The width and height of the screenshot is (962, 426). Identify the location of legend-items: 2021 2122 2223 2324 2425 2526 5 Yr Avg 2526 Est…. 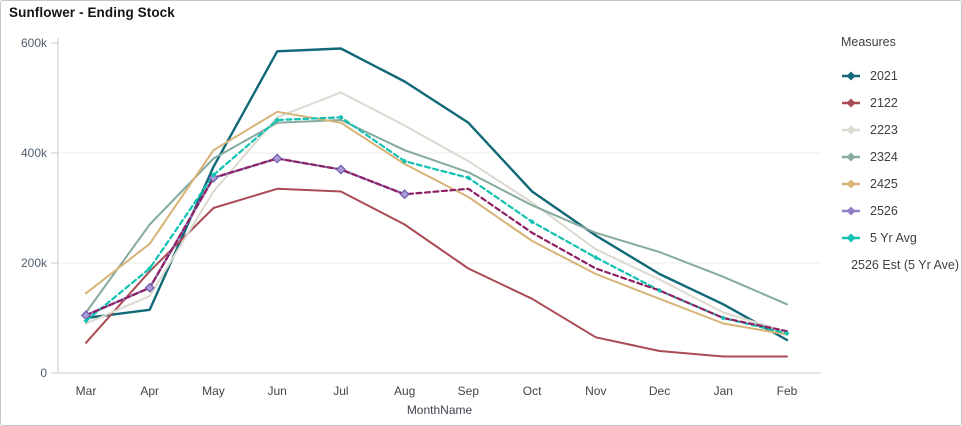
(900, 170).